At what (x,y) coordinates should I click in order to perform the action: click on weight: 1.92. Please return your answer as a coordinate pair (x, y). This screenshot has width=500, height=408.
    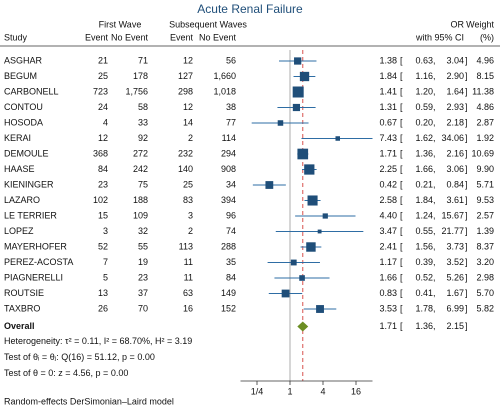
    Looking at the image, I should click on (485, 138).